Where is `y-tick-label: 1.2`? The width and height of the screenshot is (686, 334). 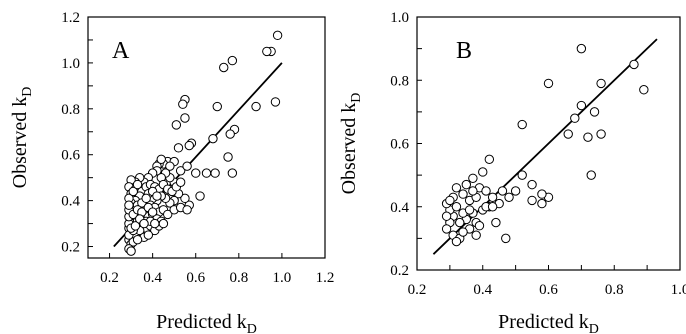 y-tick-label: 1.2 is located at coordinates (70, 18).